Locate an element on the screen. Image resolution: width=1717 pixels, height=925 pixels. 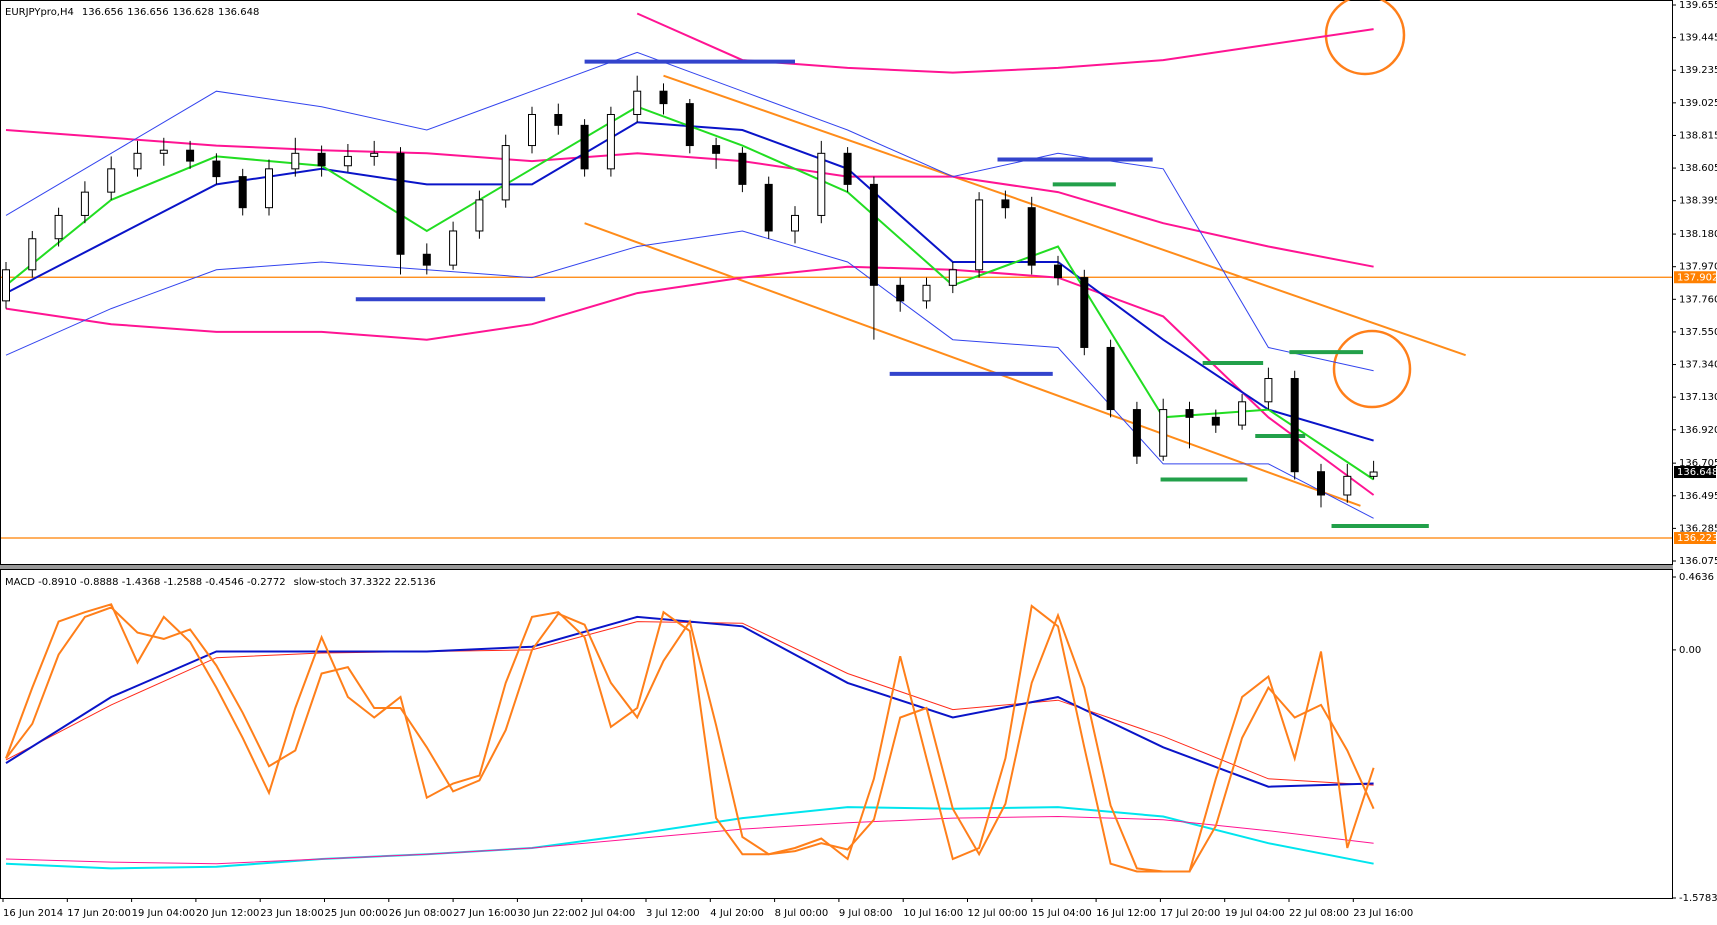
symbol-label: EURJPYpro,H4 136.656 136.656 136.628 136.648 is located at coordinates (132, 12).